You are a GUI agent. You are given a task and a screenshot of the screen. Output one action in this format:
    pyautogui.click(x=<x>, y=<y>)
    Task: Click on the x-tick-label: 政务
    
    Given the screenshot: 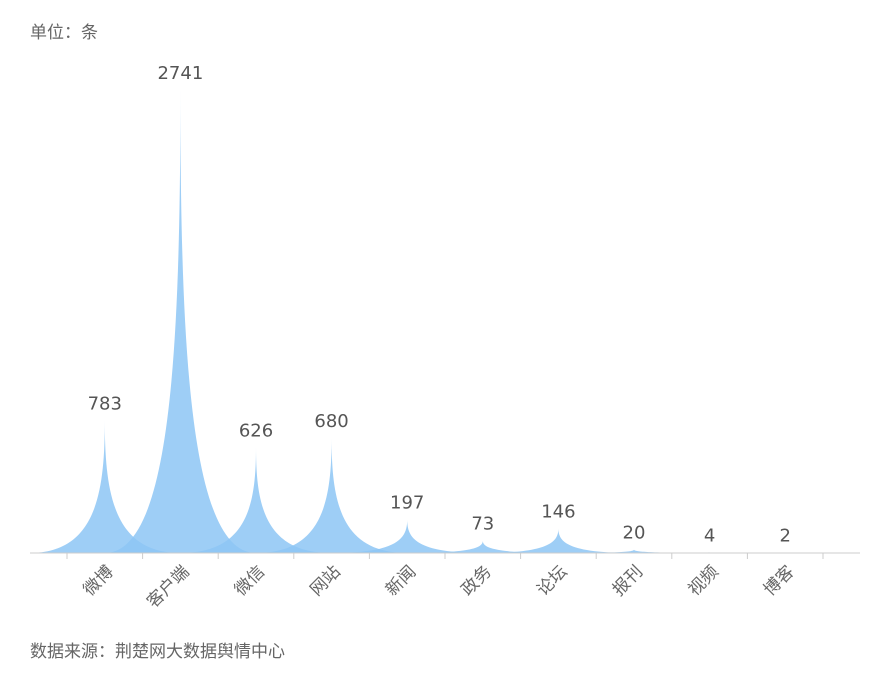 What is the action you would take?
    pyautogui.click(x=477, y=581)
    